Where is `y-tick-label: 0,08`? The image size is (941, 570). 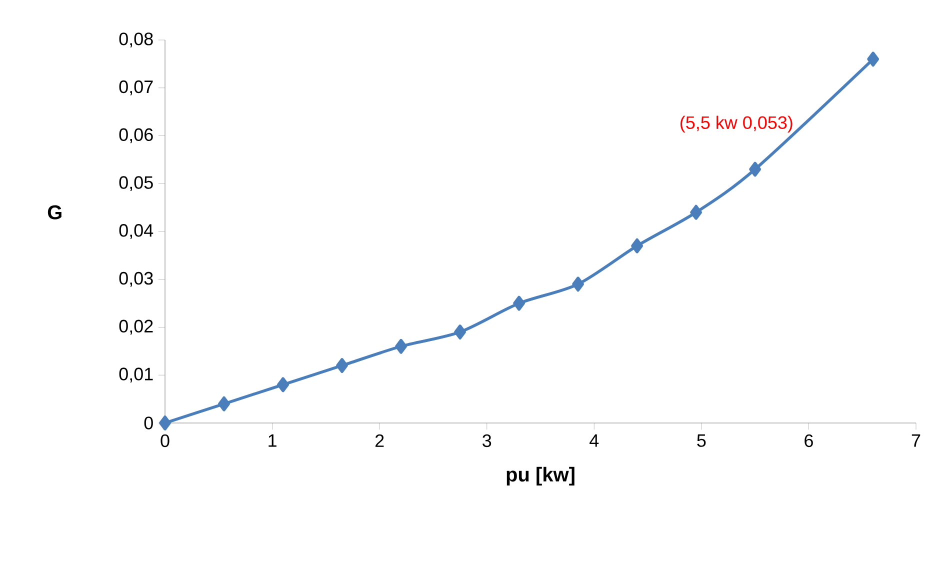
y-tick-label: 0,08 is located at coordinates (136, 40).